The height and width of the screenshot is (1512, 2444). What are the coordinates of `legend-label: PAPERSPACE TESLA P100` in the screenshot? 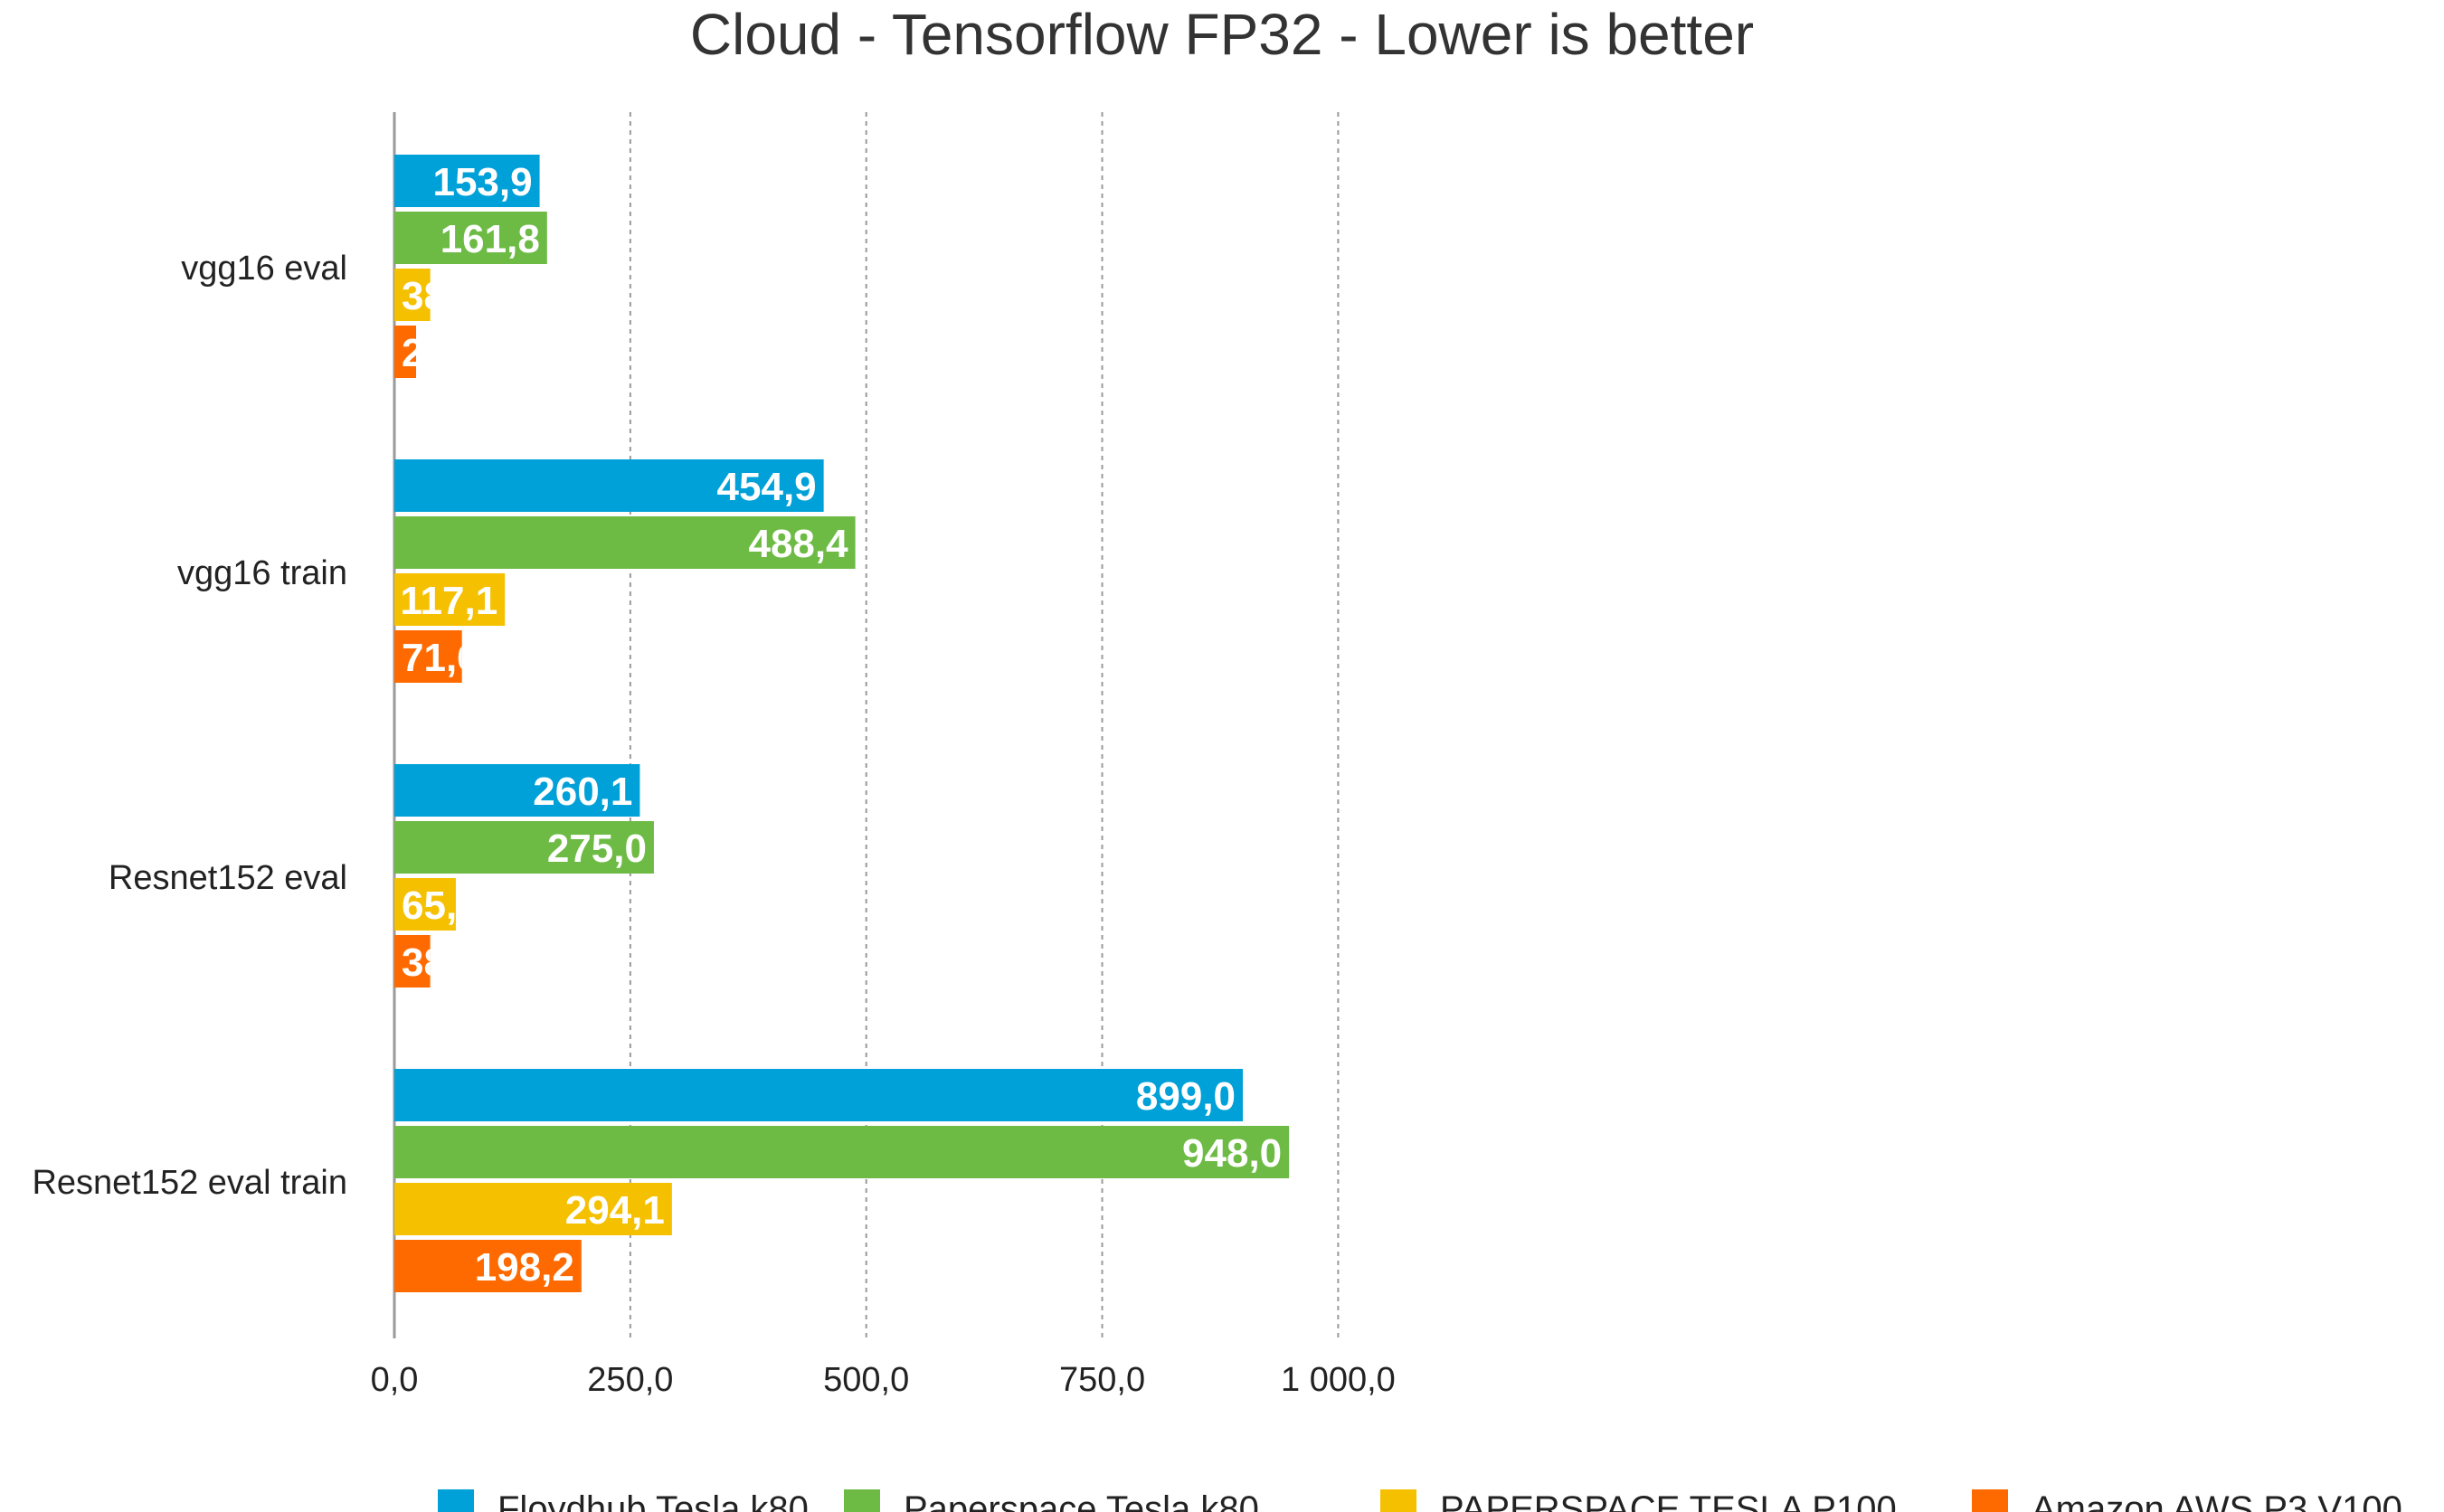 It's located at (1668, 1500).